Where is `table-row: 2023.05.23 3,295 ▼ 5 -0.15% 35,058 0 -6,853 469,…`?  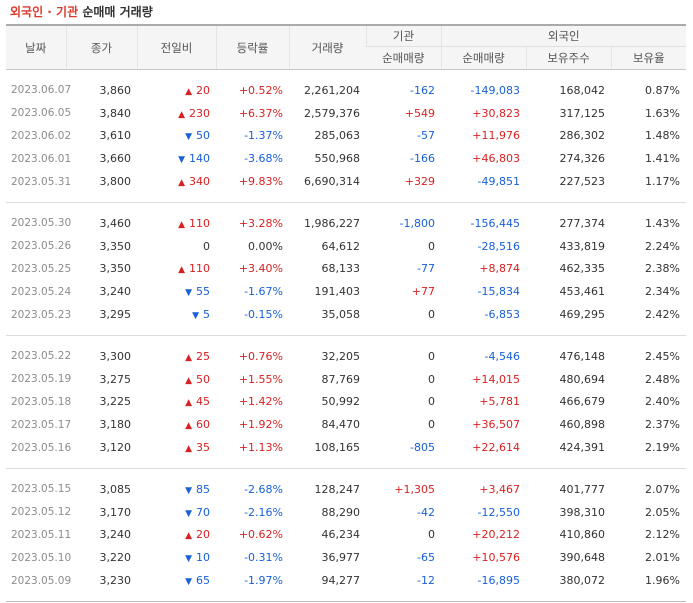 table-row: 2023.05.23 3,295 ▼ 5 -0.15% 35,058 0 -6,853 469,… is located at coordinates (346, 314).